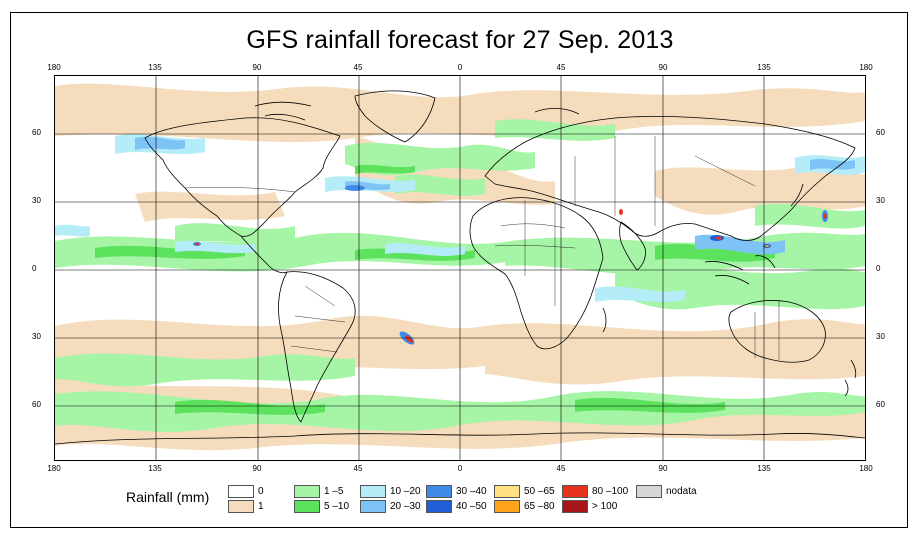 This screenshot has height=539, width=920. Describe the element at coordinates (405, 506) in the screenshot. I see `legend-label: 20 –30` at that location.